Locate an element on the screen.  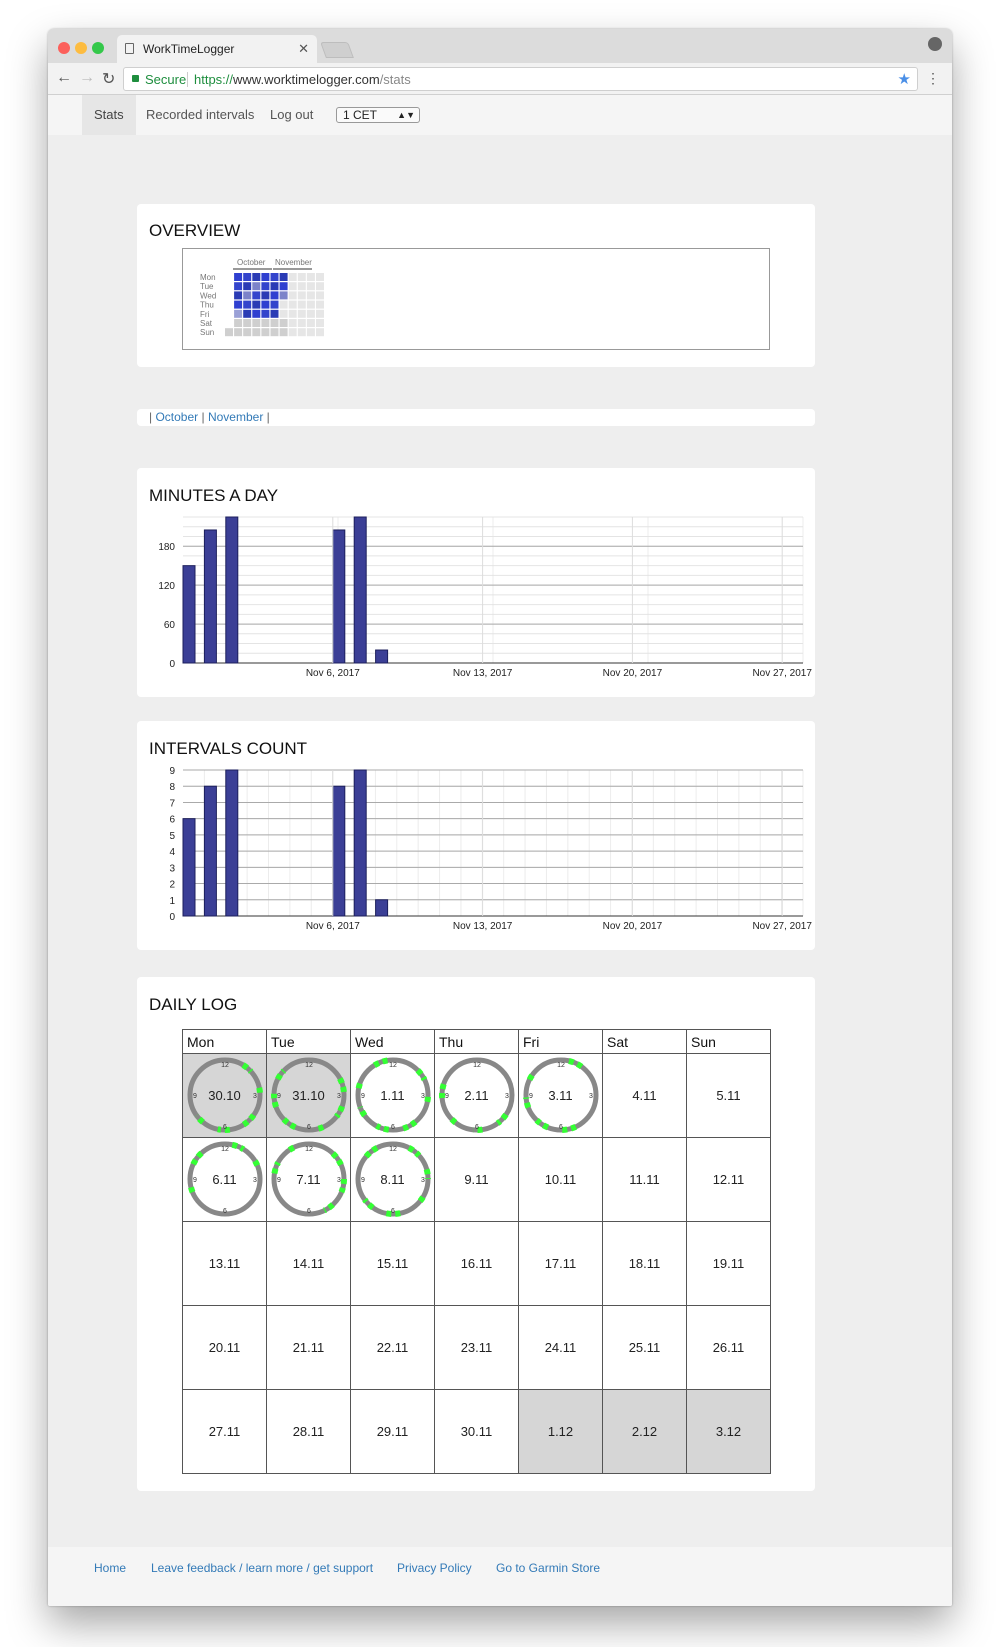
calendar-day-cell: 22.11 is located at coordinates (392, 1347).